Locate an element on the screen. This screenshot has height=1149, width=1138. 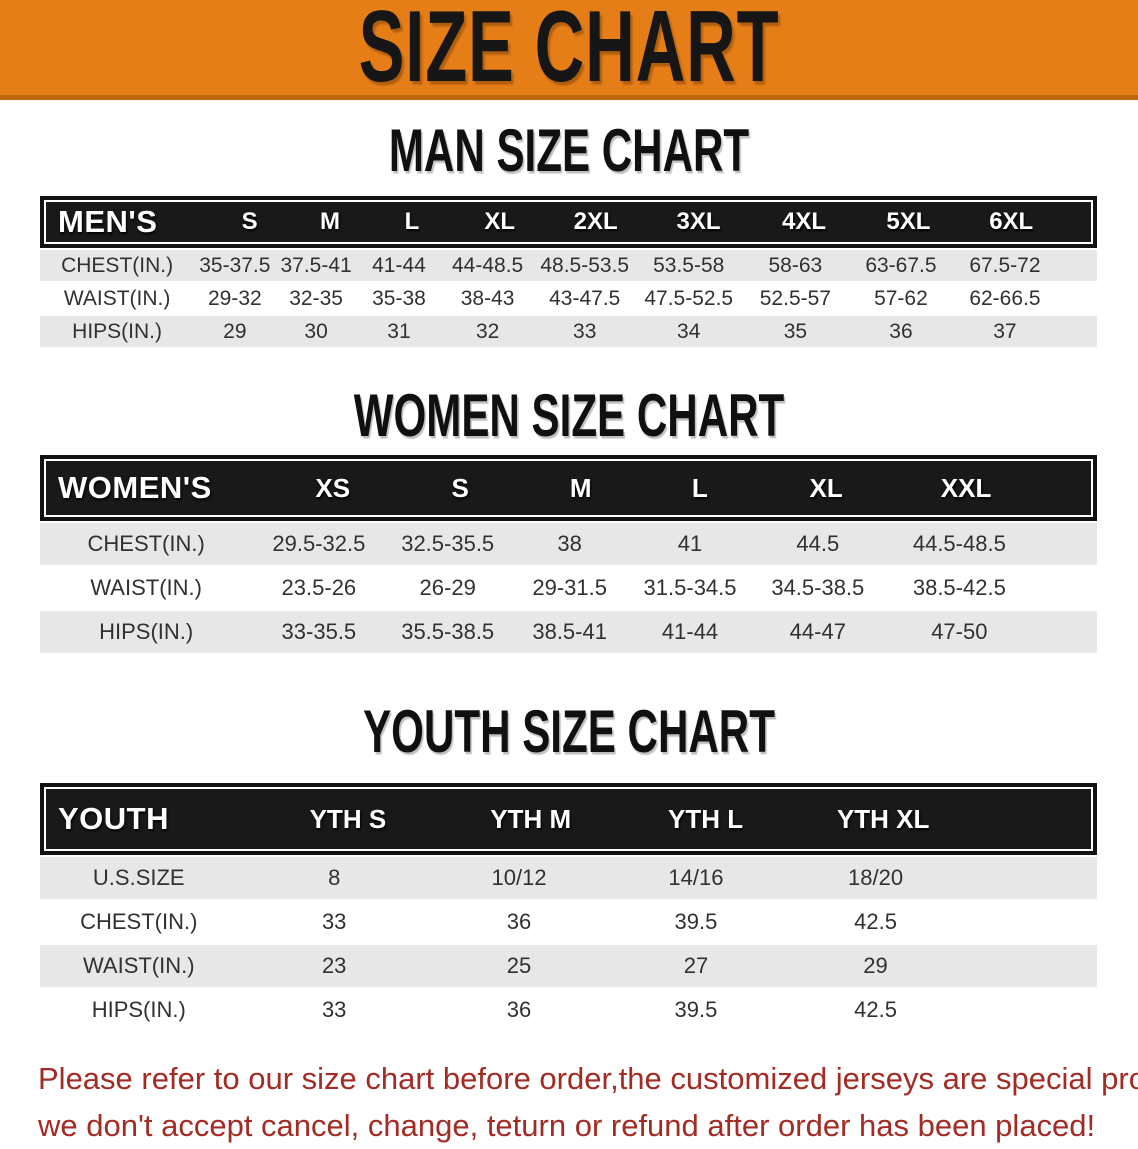
size-value: 32 is located at coordinates (488, 331).